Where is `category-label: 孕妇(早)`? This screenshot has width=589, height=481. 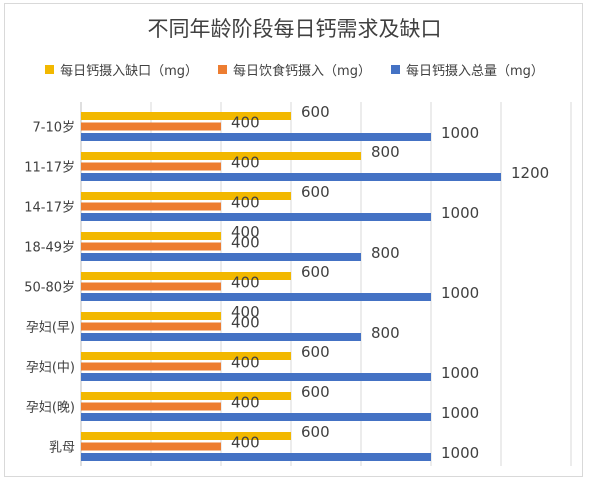
category-label: 孕妇(早) is located at coordinates (50, 328).